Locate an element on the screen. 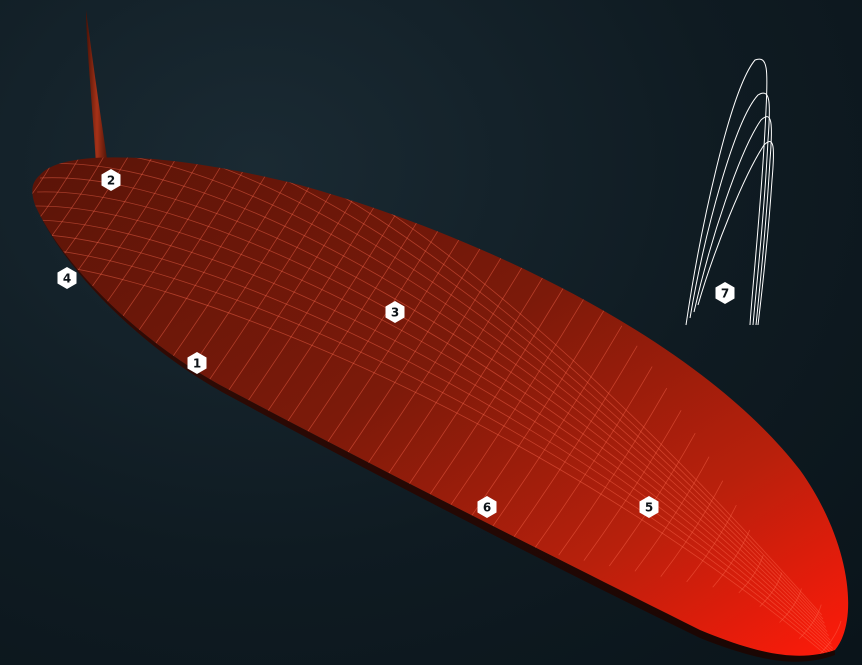 This screenshot has height=665, width=862. marker-label: 1 is located at coordinates (197, 364).